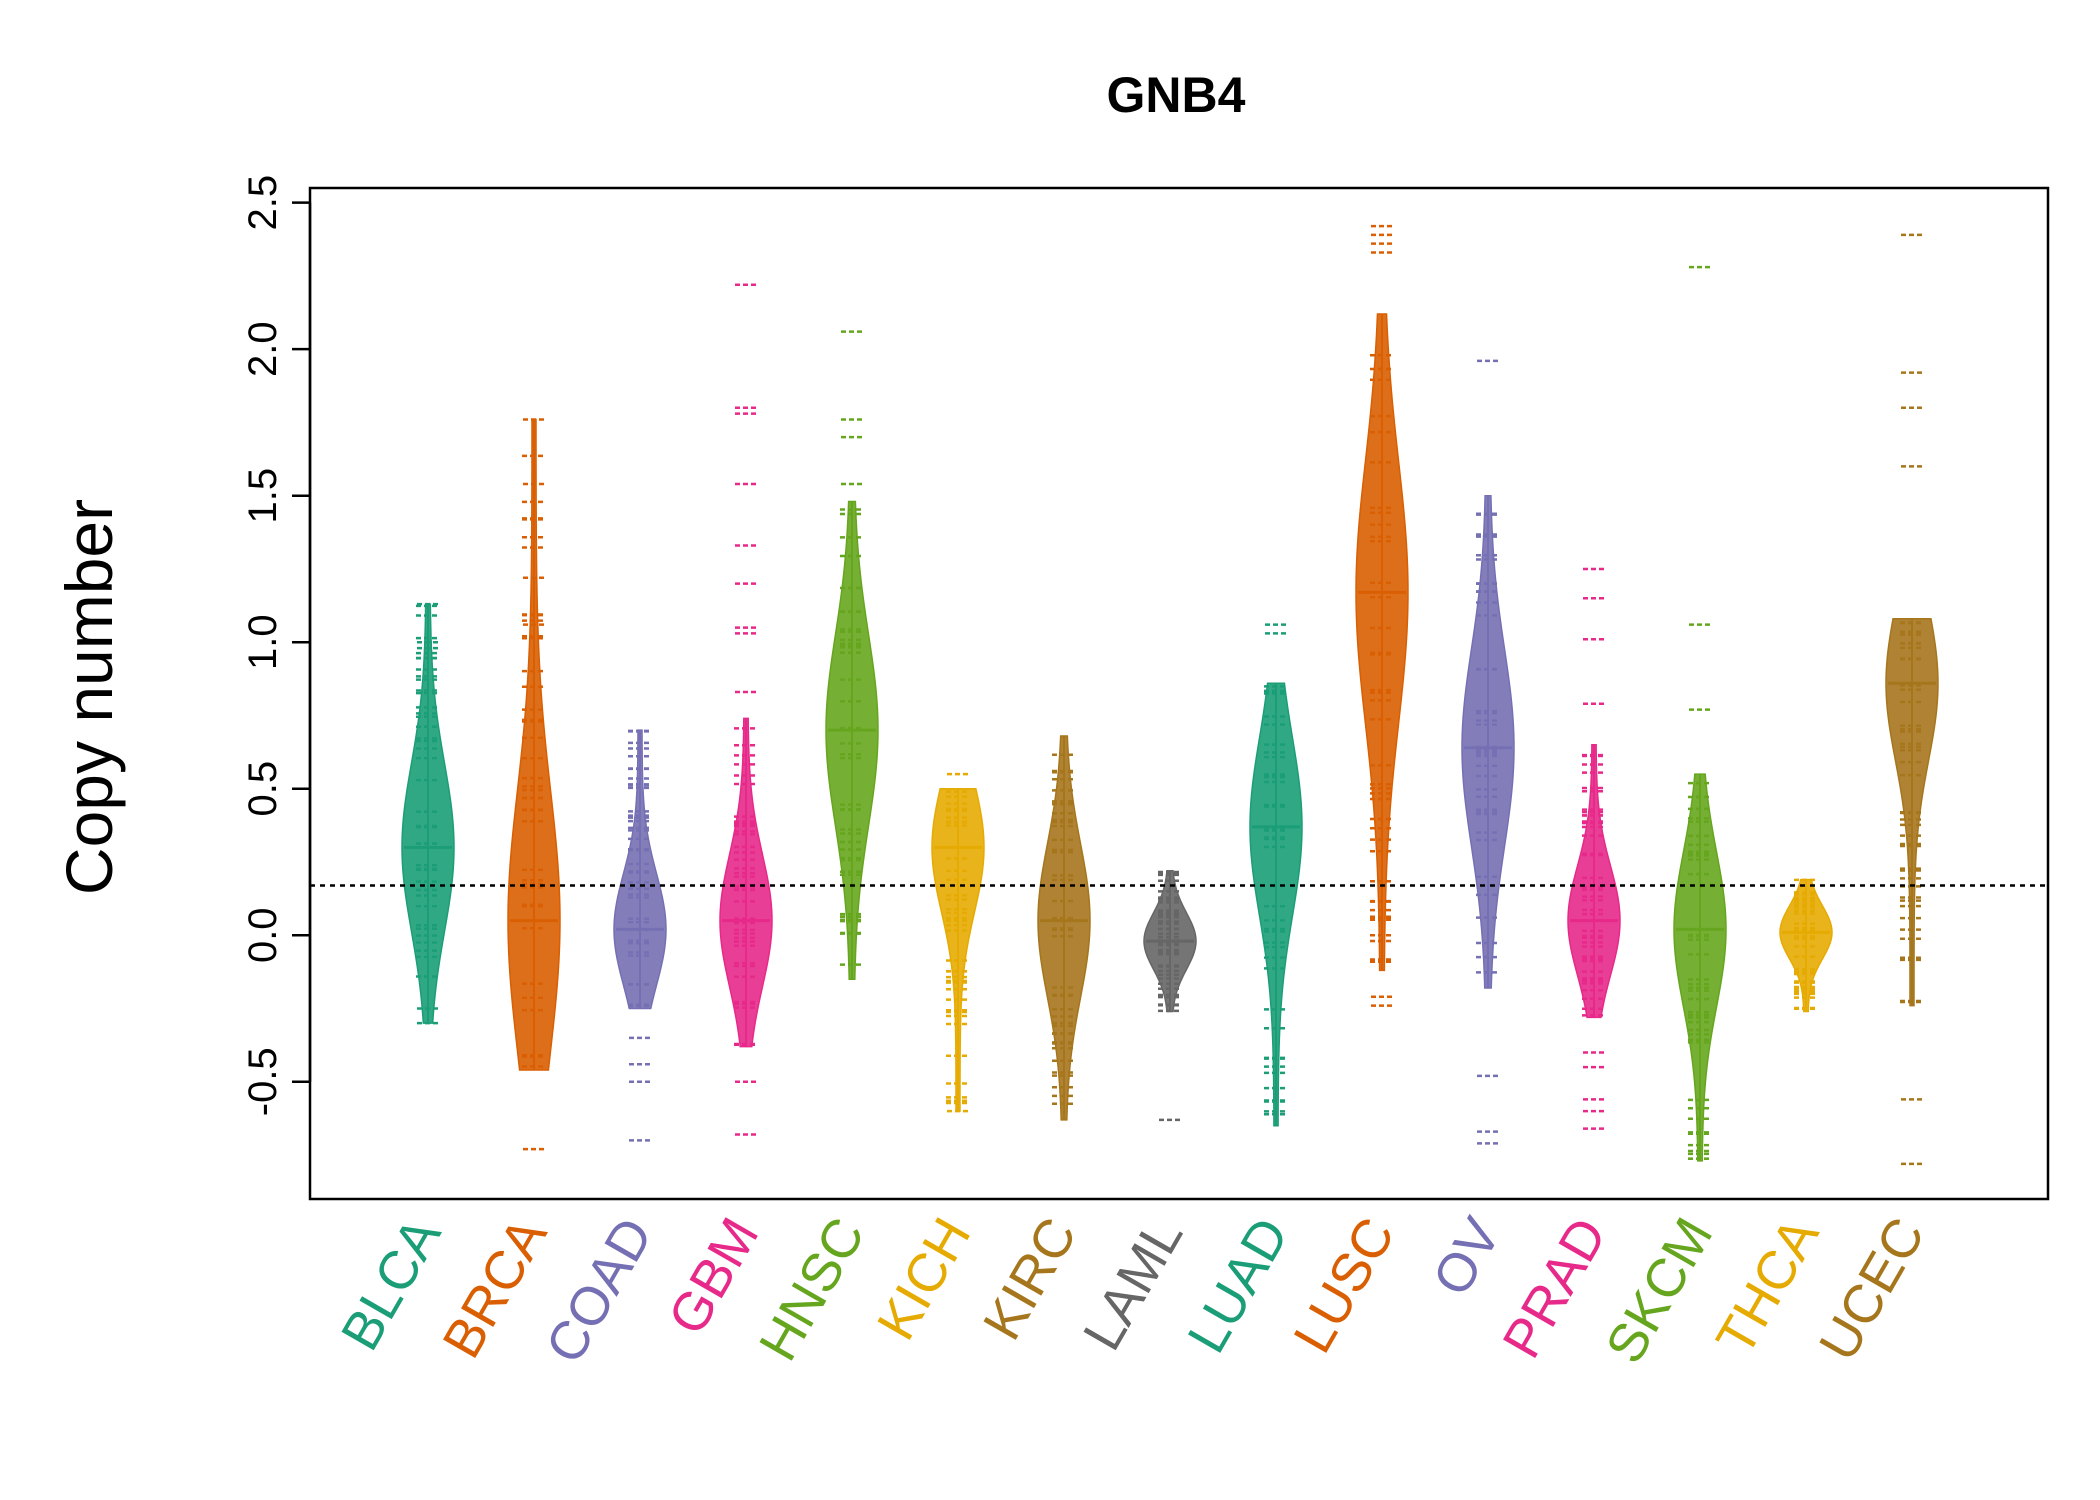 The width and height of the screenshot is (2100, 1500). I want to click on bean-kirc, so click(1064, 928).